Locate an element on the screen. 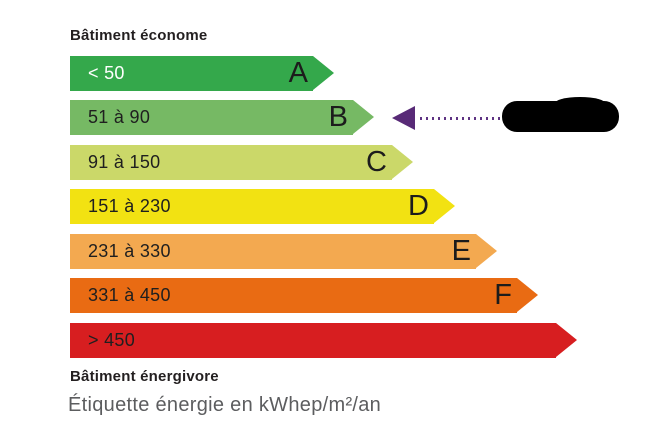  grade-letter-f: F is located at coordinates (503, 295).